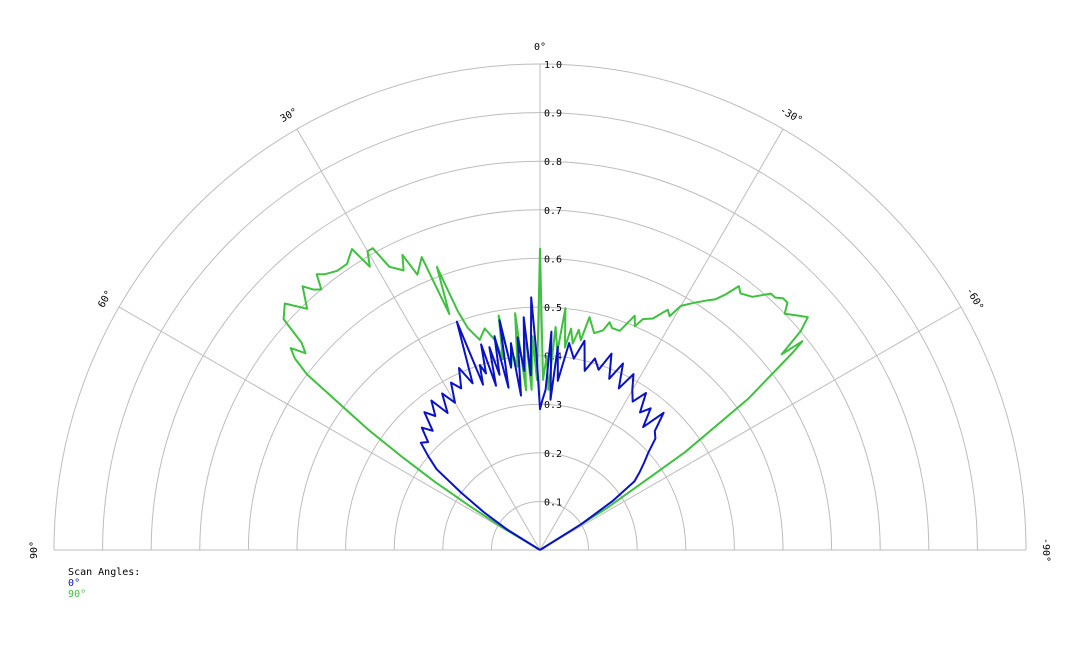 This screenshot has height=648, width=1080. I want to click on legend-item-90deg: 90°, so click(77, 594).